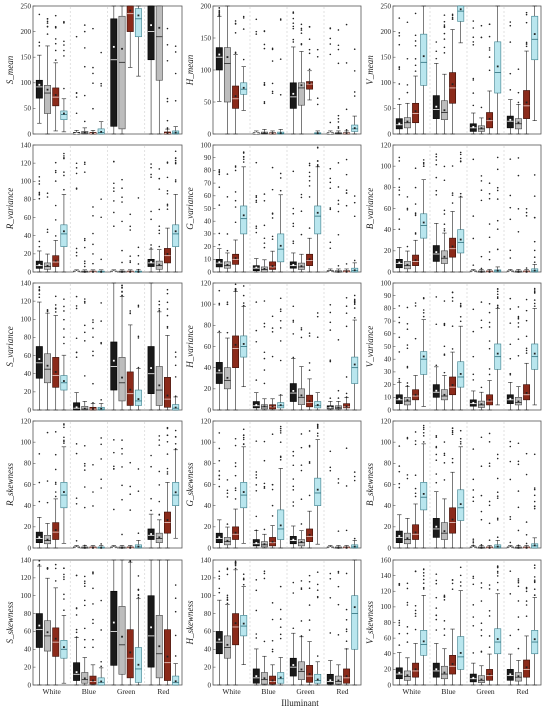  I want to click on y-tick-label: 160, so click(386, 560).